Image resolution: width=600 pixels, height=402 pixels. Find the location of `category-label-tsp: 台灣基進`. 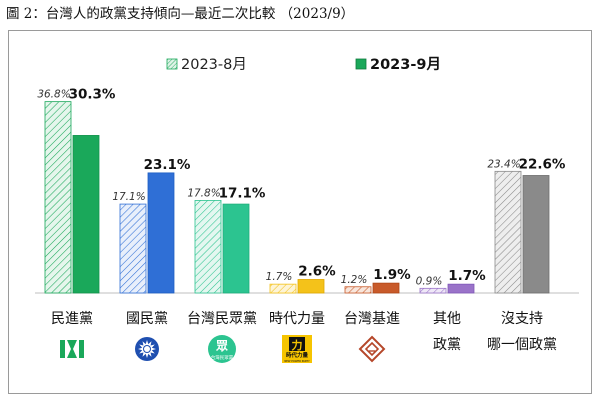

category-label-tsp: 台灣基進 is located at coordinates (372, 318).